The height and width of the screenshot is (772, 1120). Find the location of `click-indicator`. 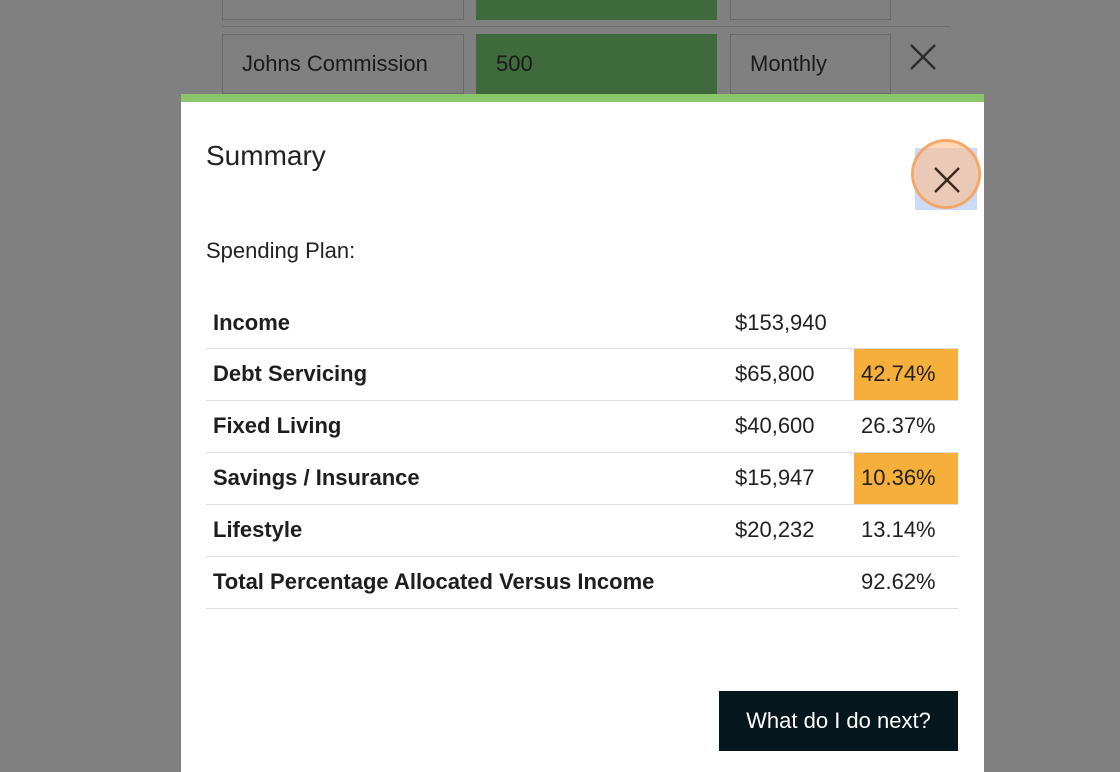

click-indicator is located at coordinates (946, 174).